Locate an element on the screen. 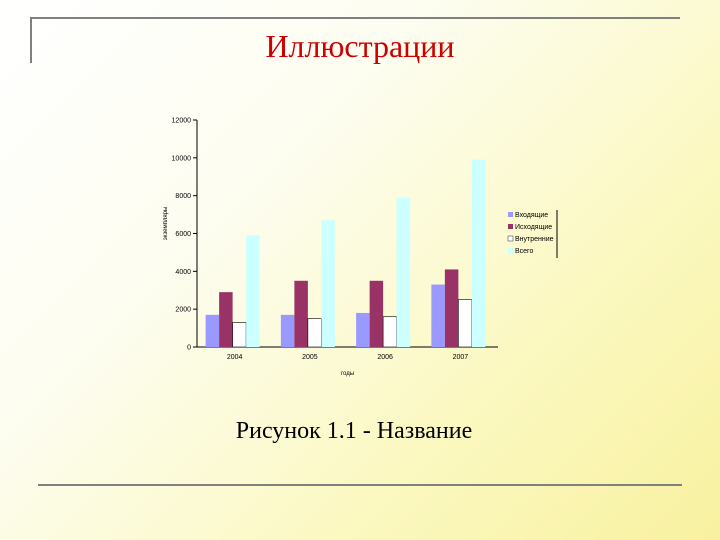 The height and width of the screenshot is (540, 720). frame-left-line is located at coordinates (31, 40).